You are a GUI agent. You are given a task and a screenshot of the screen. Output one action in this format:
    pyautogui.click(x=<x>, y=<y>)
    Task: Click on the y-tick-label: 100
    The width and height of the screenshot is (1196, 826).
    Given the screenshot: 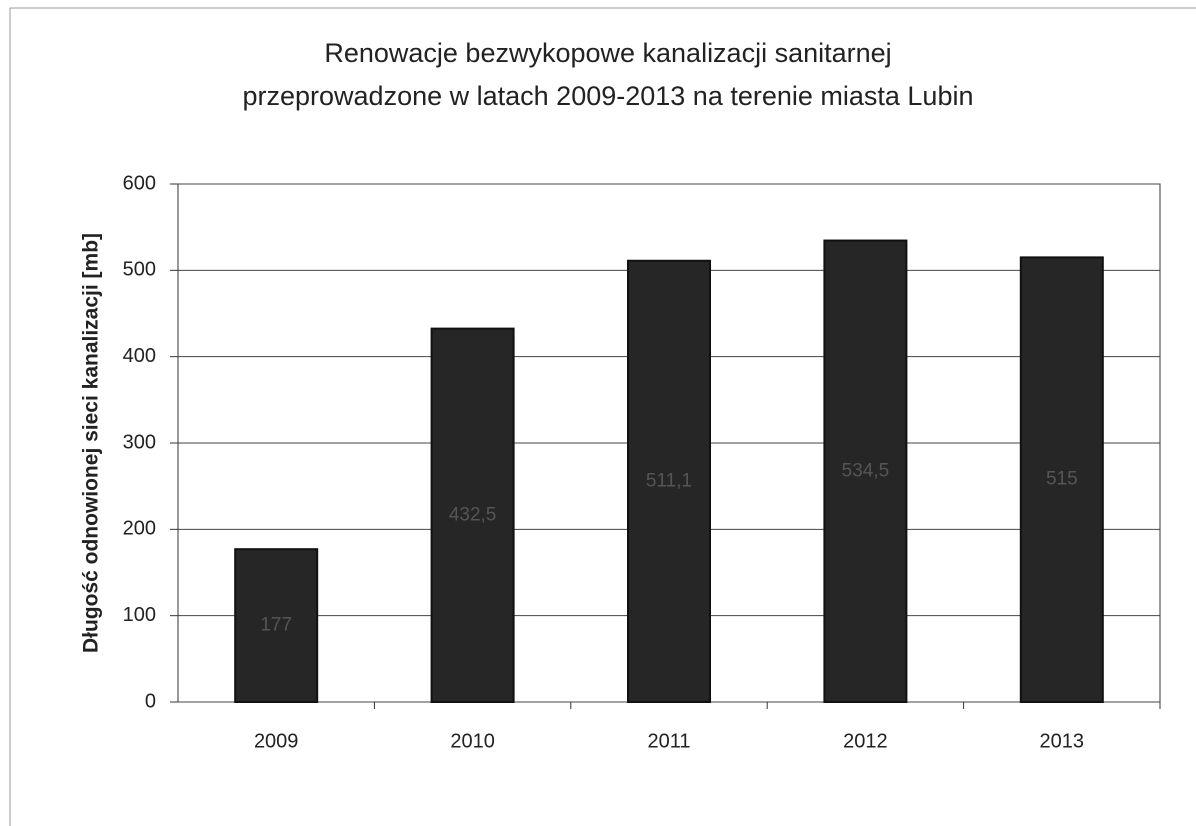 What is the action you would take?
    pyautogui.click(x=139, y=615)
    